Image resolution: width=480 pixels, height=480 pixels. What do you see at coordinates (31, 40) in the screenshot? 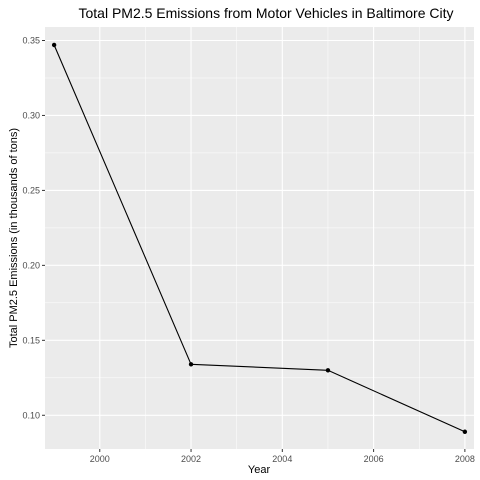
I see `y-tick-label: 0.35` at bounding box center [31, 40].